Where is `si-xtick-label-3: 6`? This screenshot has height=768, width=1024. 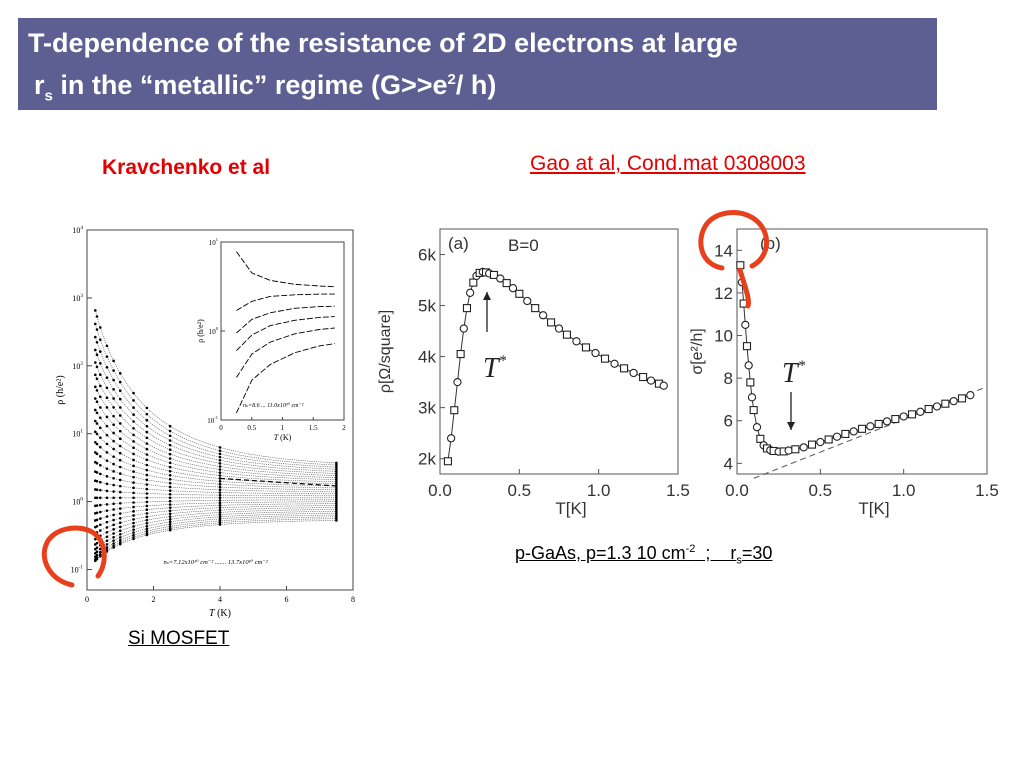 si-xtick-label-3: 6 is located at coordinates (287, 599).